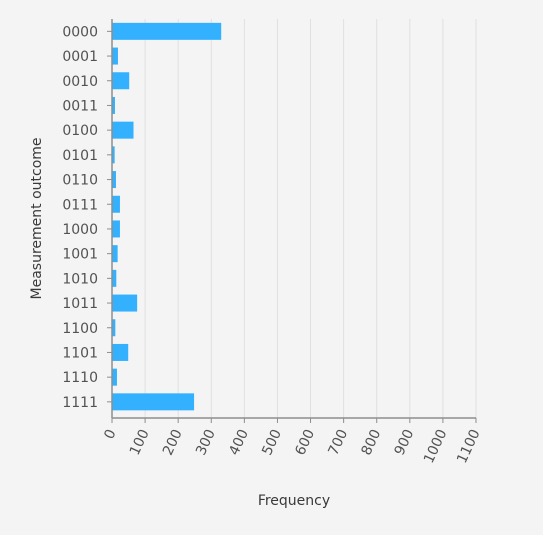 This screenshot has width=543, height=535. I want to click on y-tick-label-0001: 0001, so click(80, 57).